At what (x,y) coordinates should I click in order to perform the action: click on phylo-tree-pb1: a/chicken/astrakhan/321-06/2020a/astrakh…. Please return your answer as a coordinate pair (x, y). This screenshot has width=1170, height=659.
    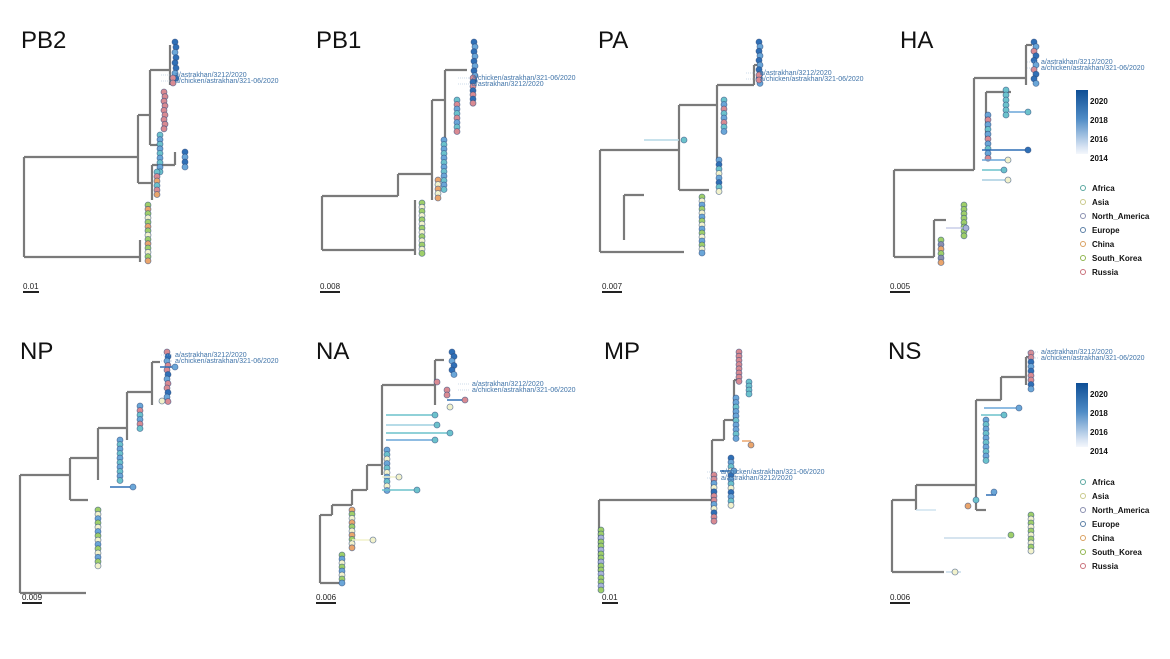
    Looking at the image, I should click on (448, 147).